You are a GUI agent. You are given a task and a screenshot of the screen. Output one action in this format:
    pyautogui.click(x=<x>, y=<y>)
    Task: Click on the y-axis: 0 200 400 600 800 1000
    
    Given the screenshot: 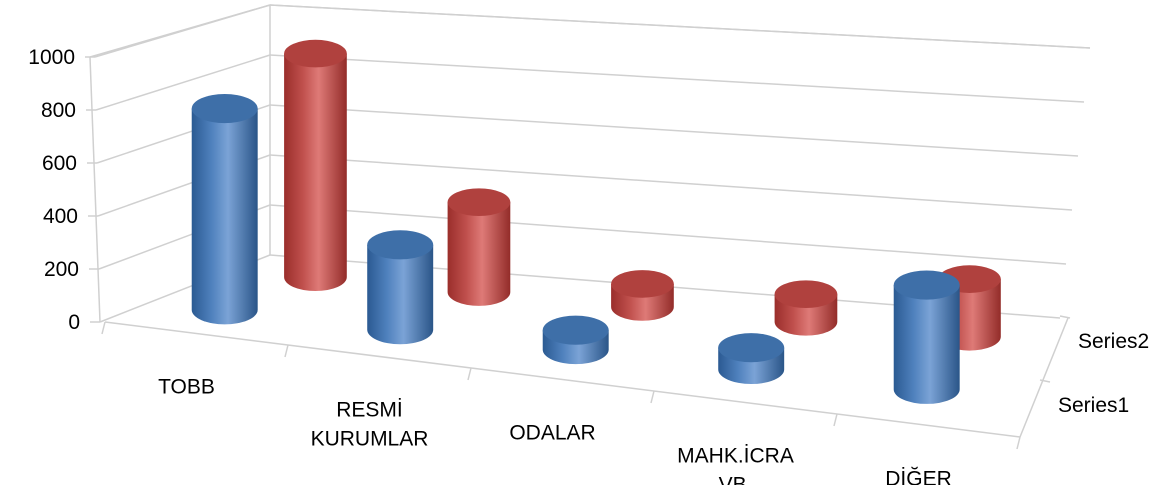 What is the action you would take?
    pyautogui.click(x=64, y=190)
    